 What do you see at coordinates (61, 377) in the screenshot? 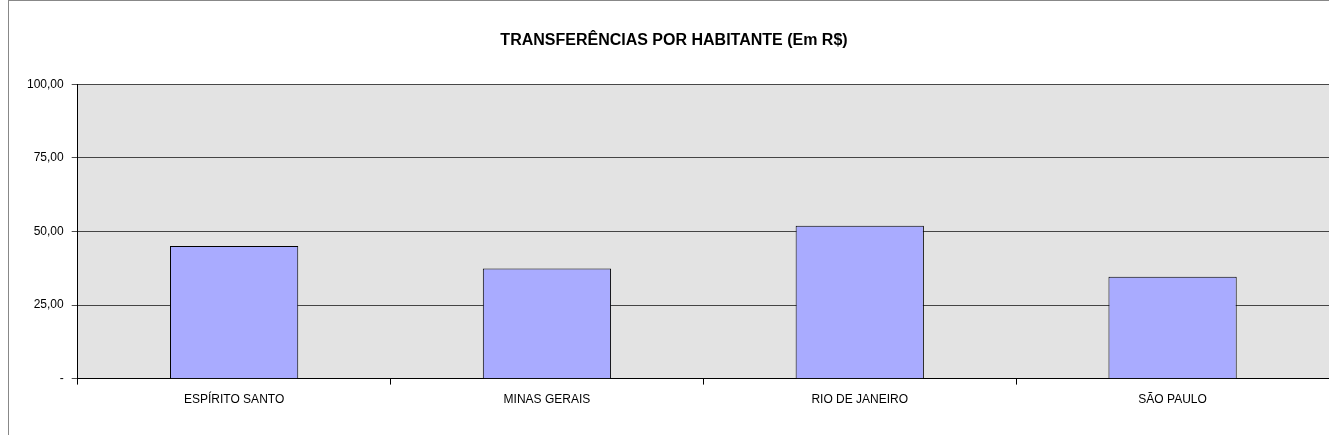
I see `y-tick-label: -` at bounding box center [61, 377].